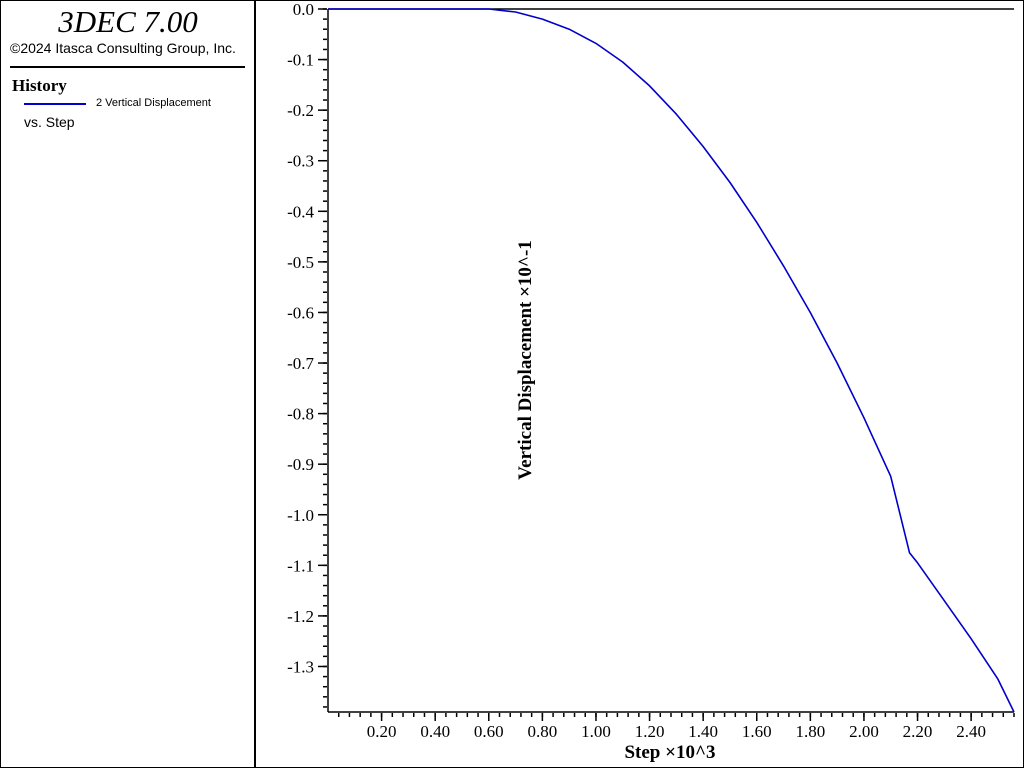 The height and width of the screenshot is (768, 1024). Describe the element at coordinates (596, 731) in the screenshot. I see `x-tick-label: 1.00` at that location.